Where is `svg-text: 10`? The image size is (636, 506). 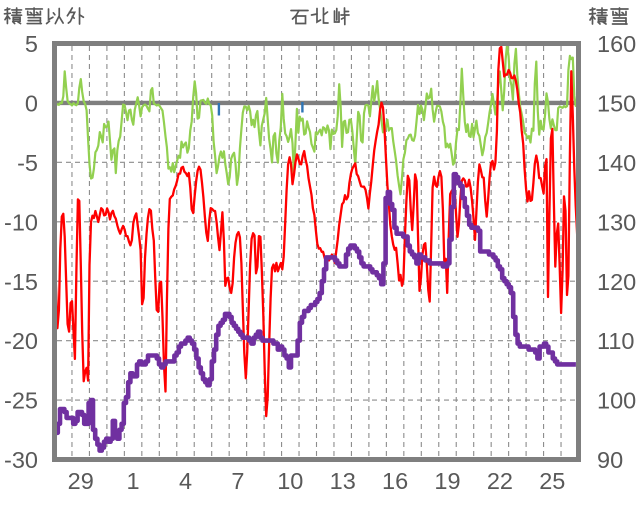
svg-text: 10 is located at coordinates (290, 481).